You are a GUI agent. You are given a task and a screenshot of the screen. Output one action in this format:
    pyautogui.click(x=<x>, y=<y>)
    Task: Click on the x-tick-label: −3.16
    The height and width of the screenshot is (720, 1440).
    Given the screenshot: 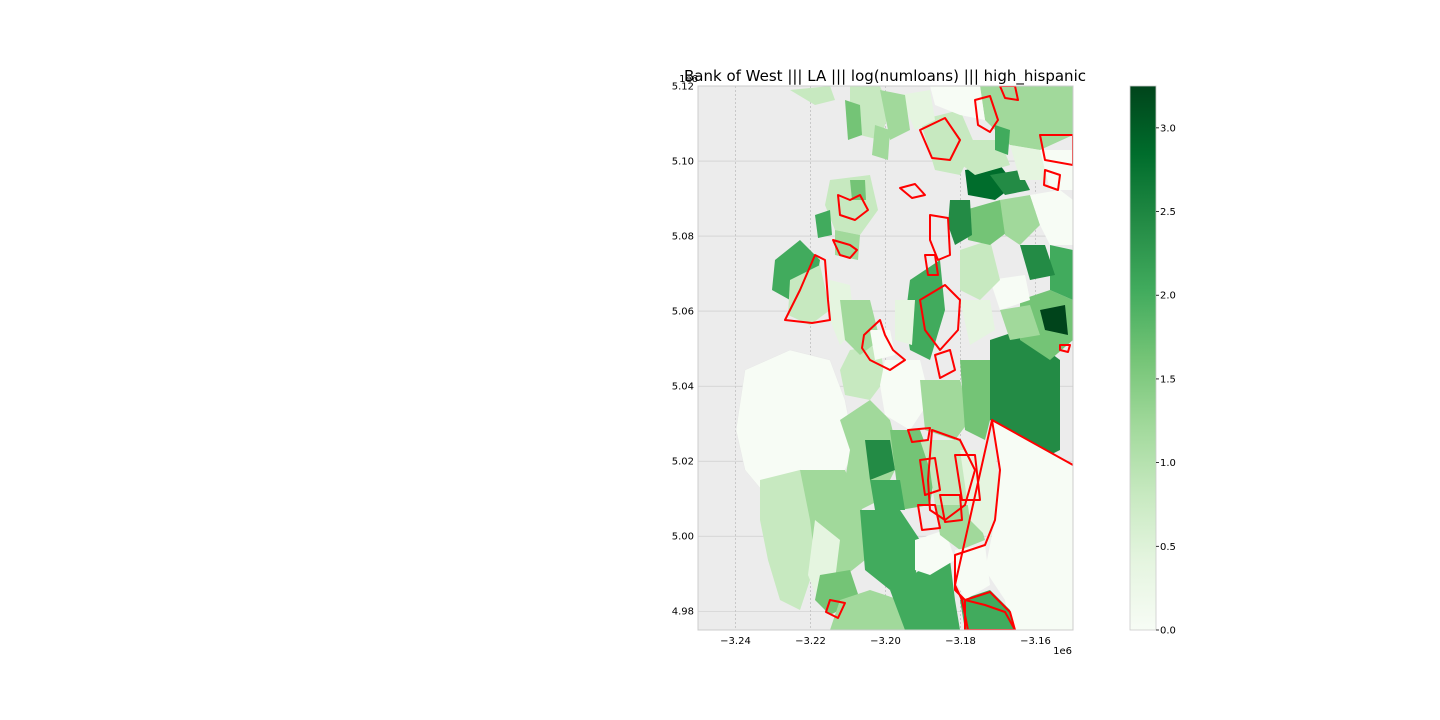 What is the action you would take?
    pyautogui.click(x=1035, y=641)
    